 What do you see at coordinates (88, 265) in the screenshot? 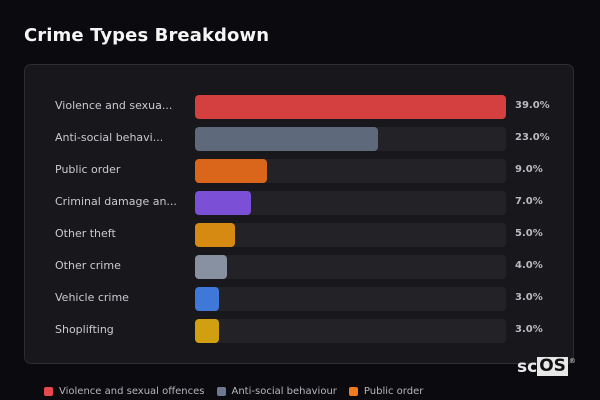
I see `bar-label: Other crime` at bounding box center [88, 265].